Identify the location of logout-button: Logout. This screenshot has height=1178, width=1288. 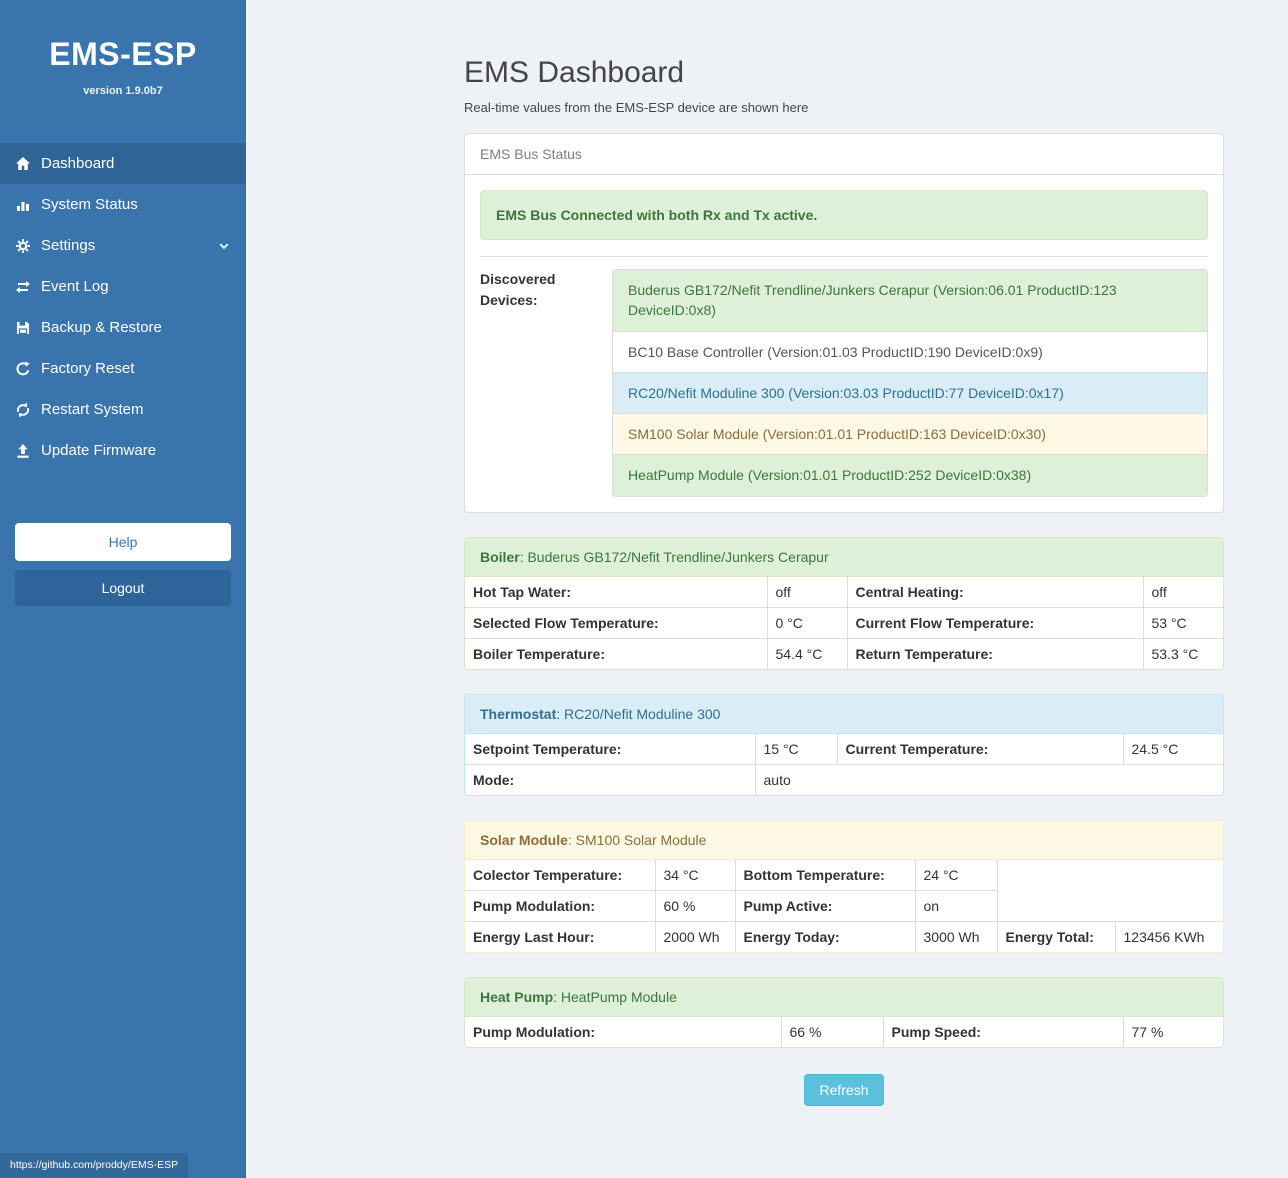
(123, 588).